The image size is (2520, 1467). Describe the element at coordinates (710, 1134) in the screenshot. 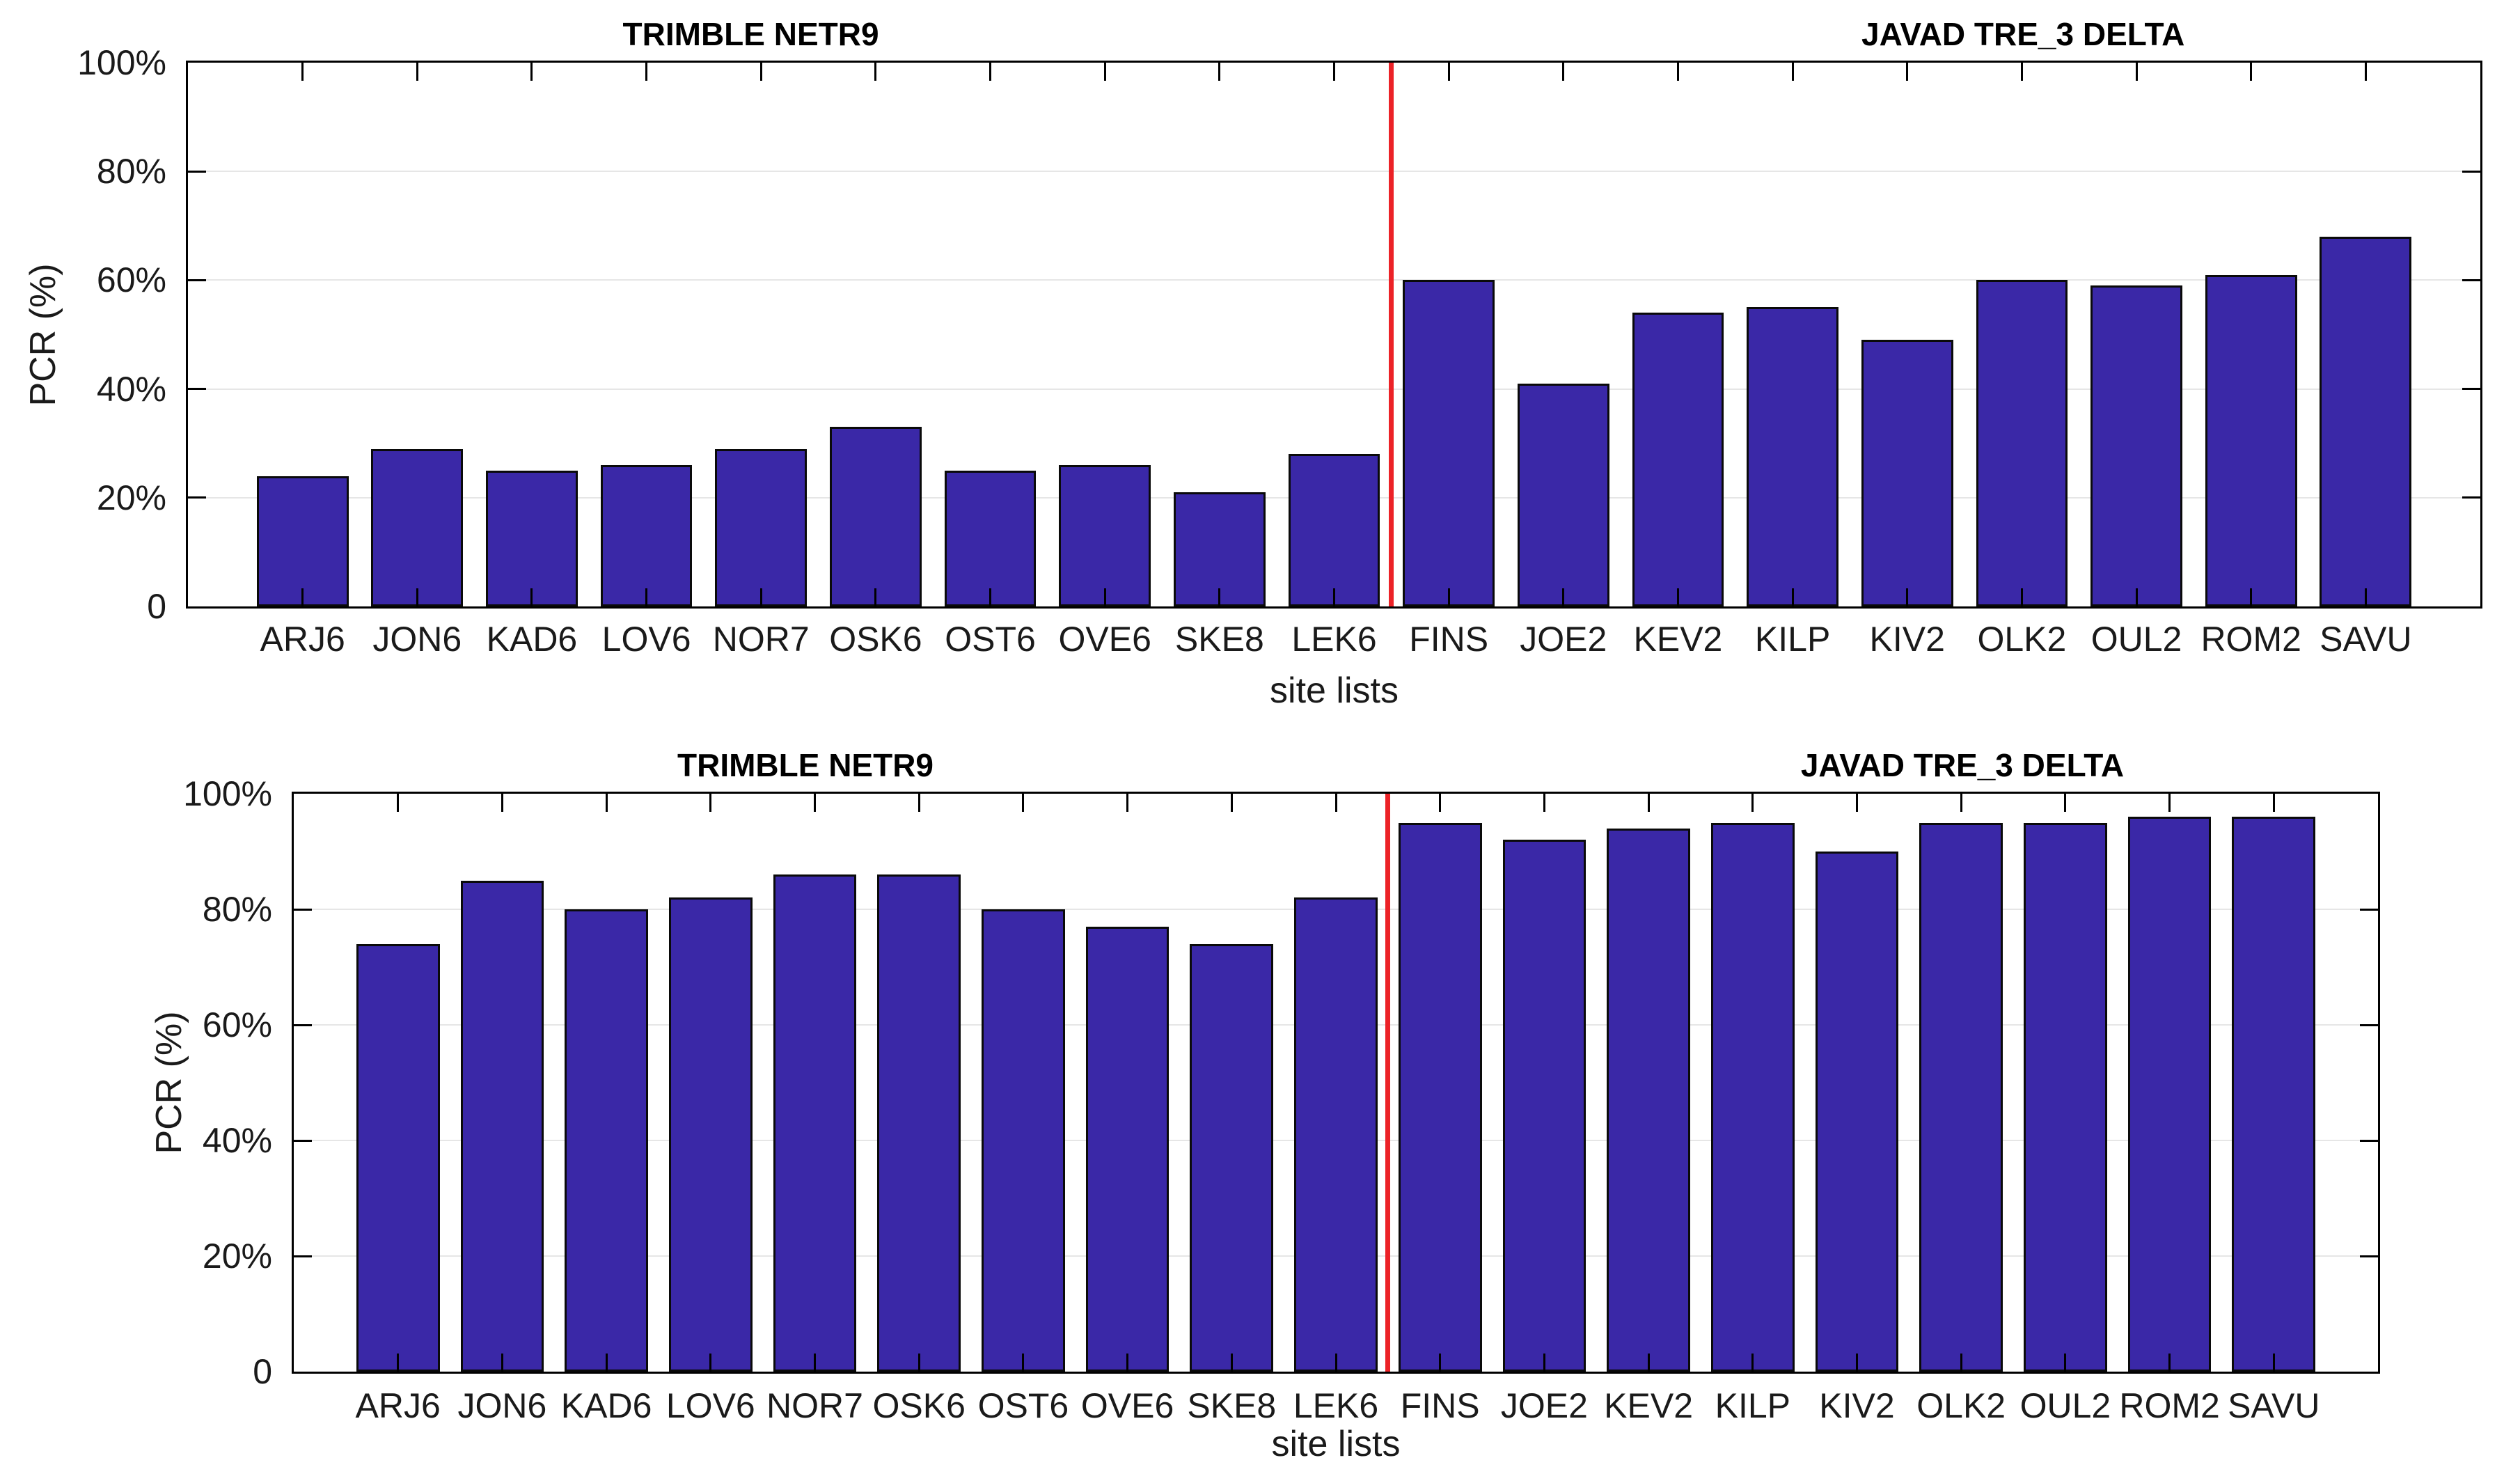

I see `bar-LOV6` at that location.